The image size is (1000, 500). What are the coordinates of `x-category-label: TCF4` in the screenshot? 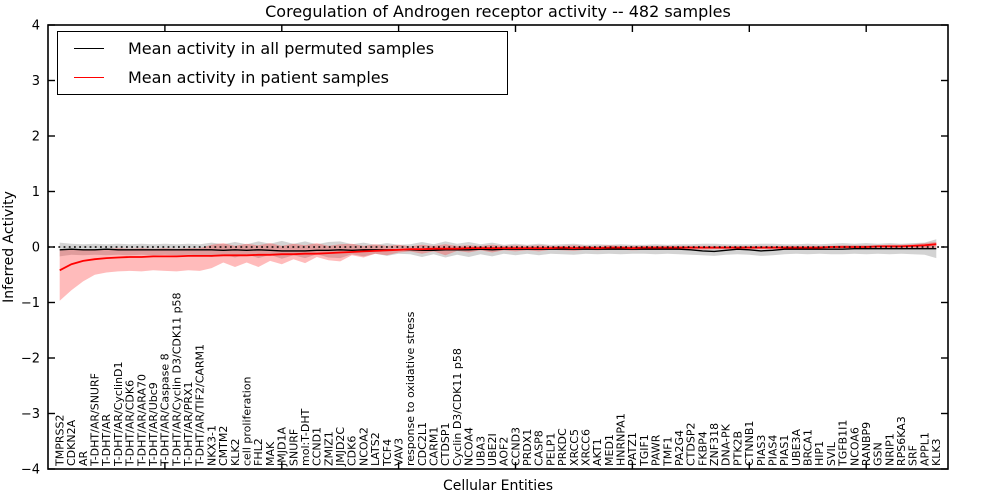 It's located at (387, 453).